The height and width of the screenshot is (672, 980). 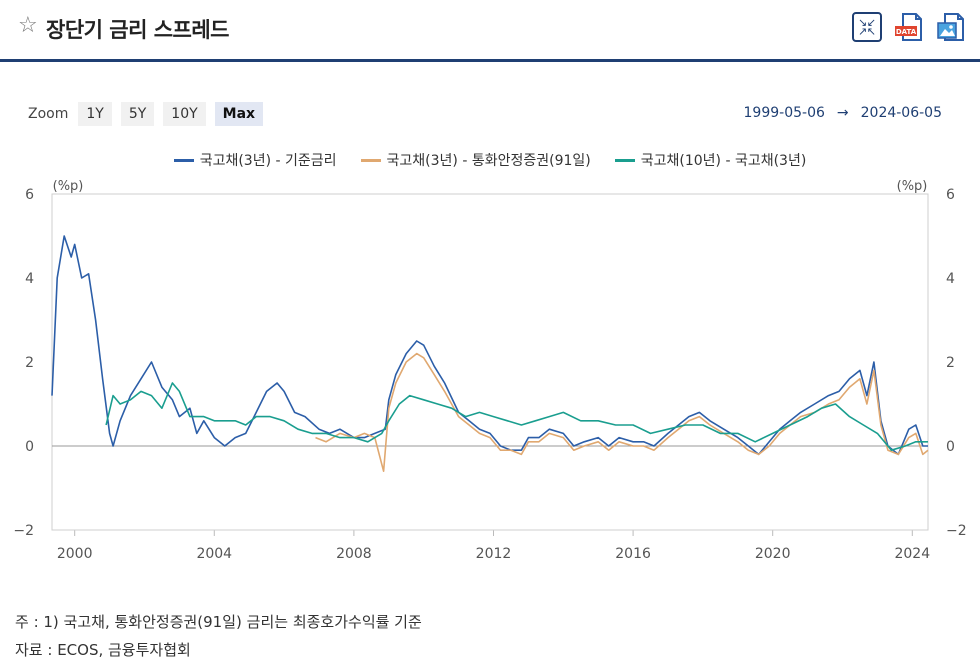 I want to click on footnote-line-1: 주 : 1) 국고채, 통화안정증권(91일) 금리는 최종호가수익률 기준, so click(x=218, y=622).